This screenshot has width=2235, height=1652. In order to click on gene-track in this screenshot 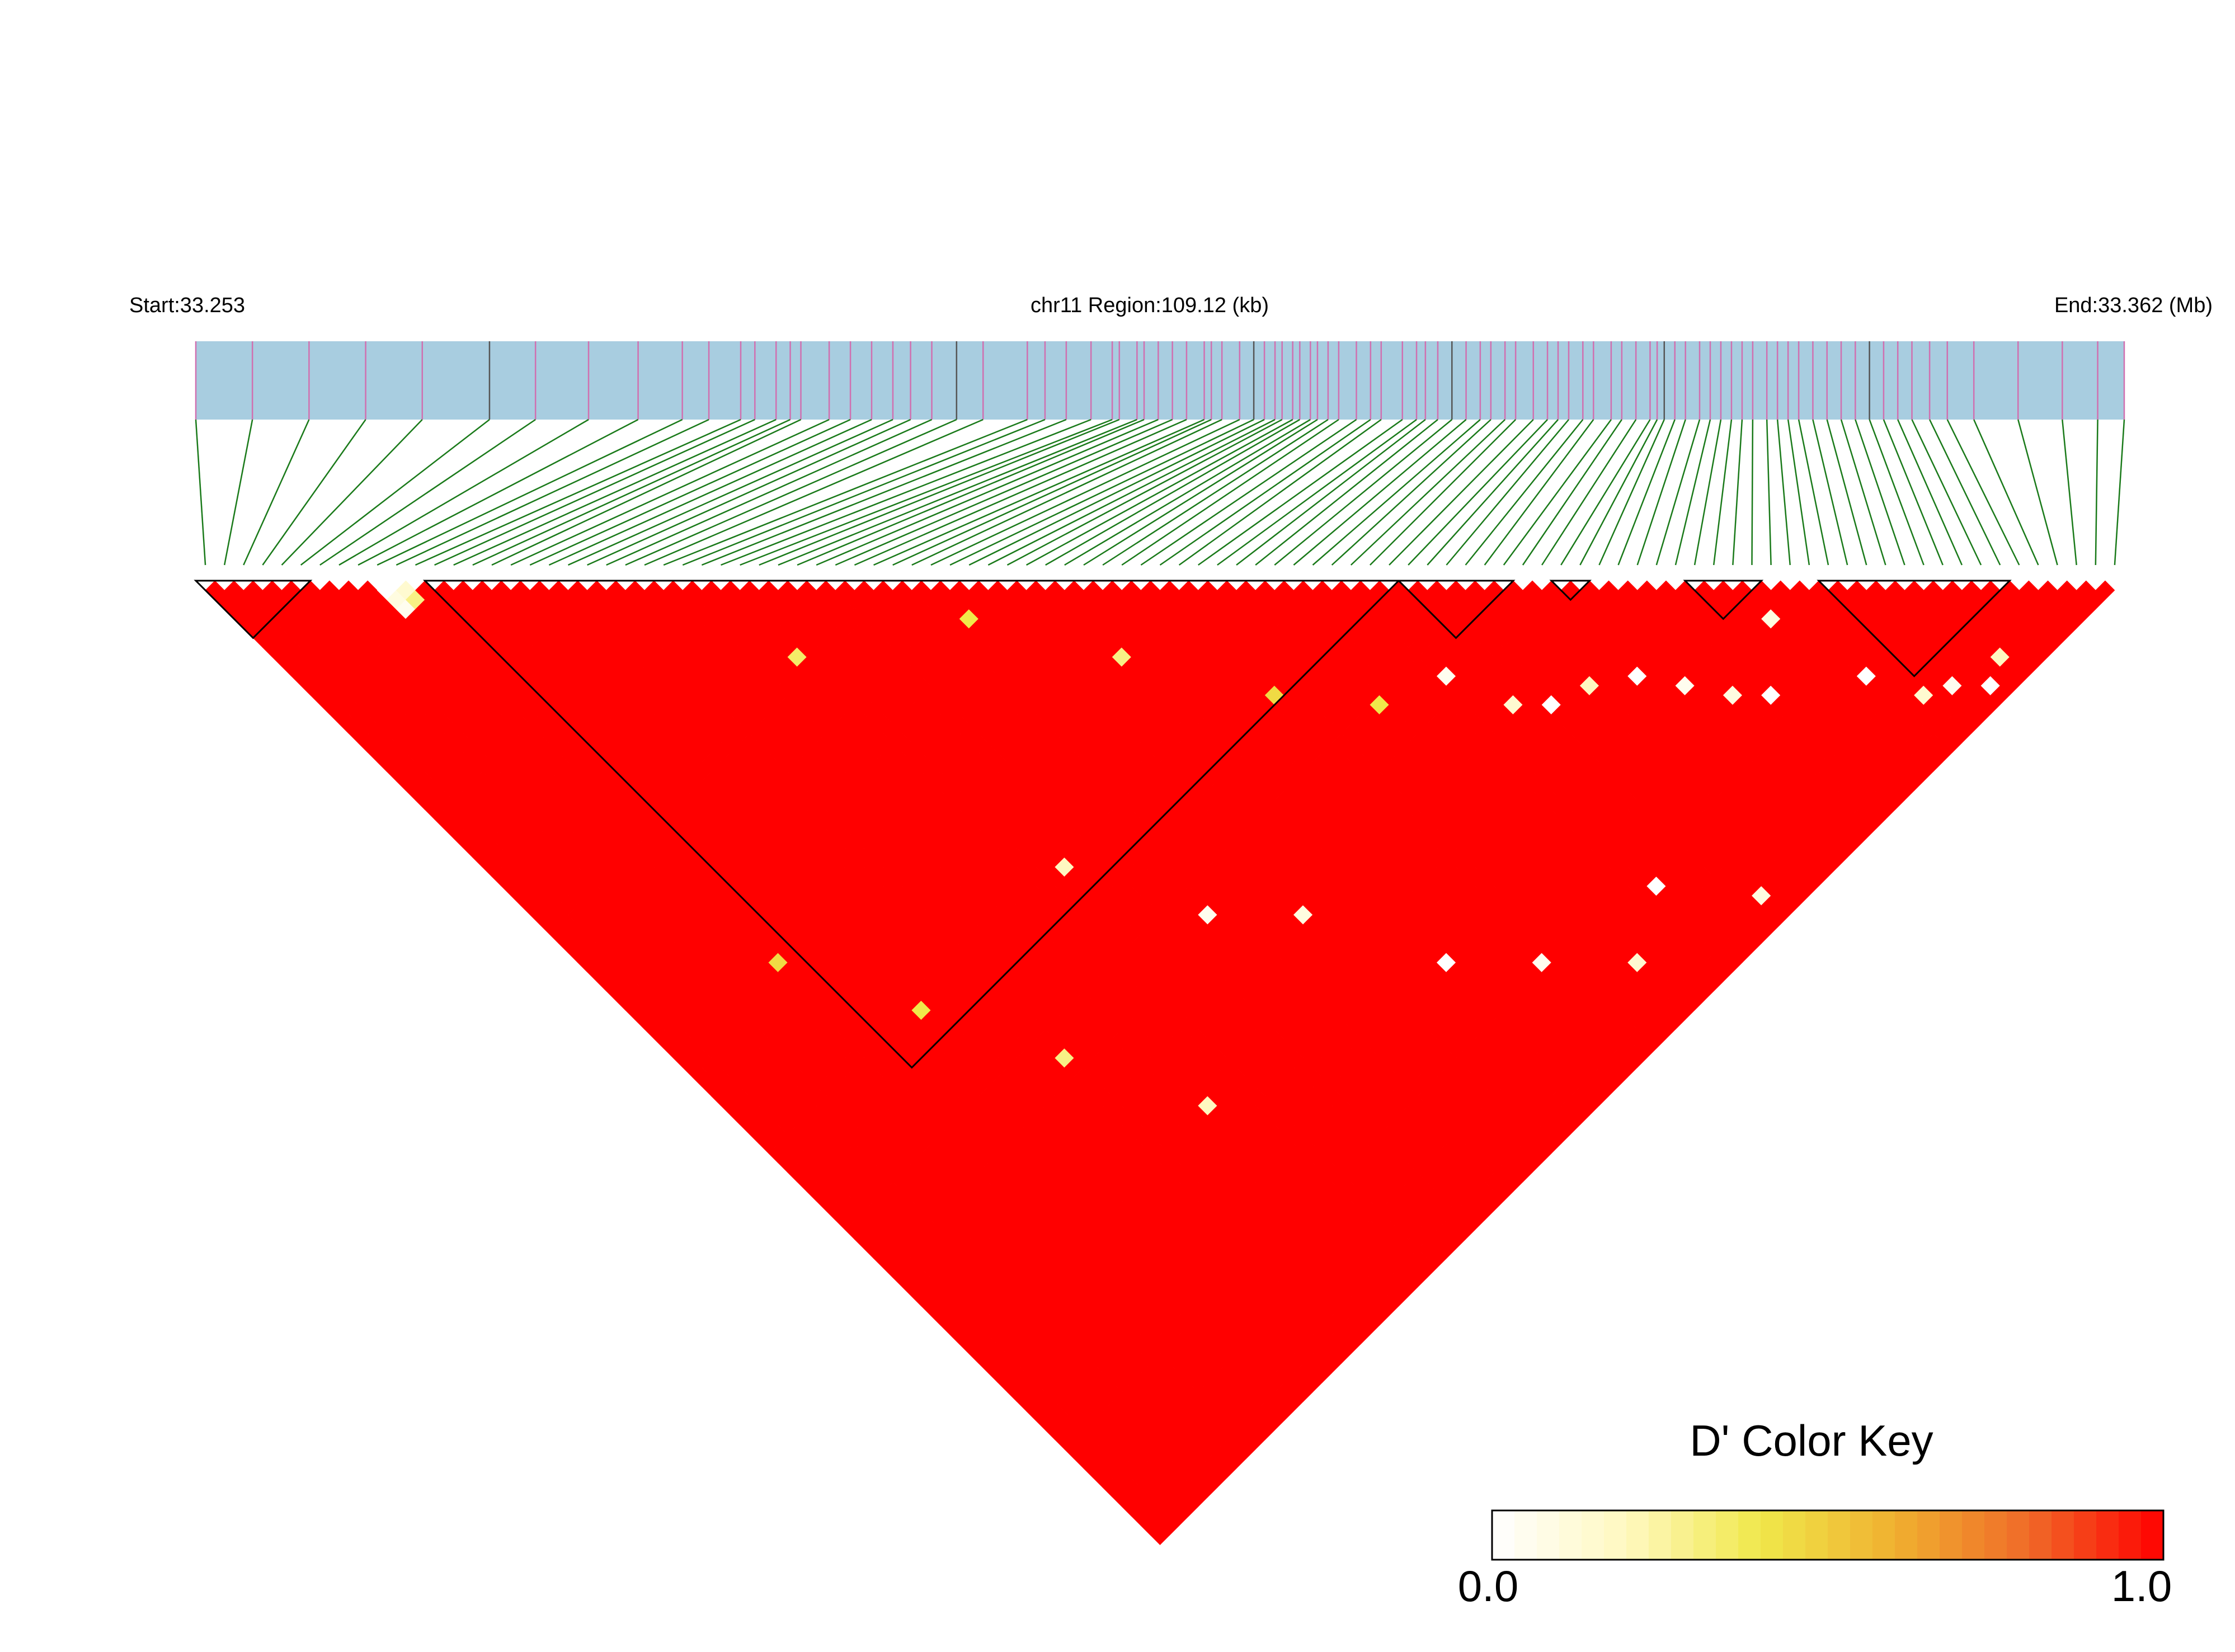, I will do `click(1160, 381)`.